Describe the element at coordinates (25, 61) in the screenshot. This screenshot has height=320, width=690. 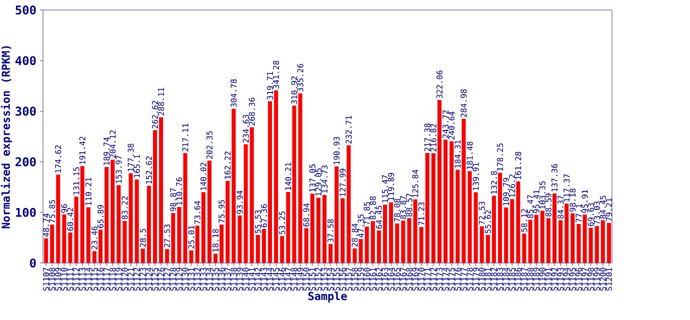
I see `y-tick-label: 400` at that location.